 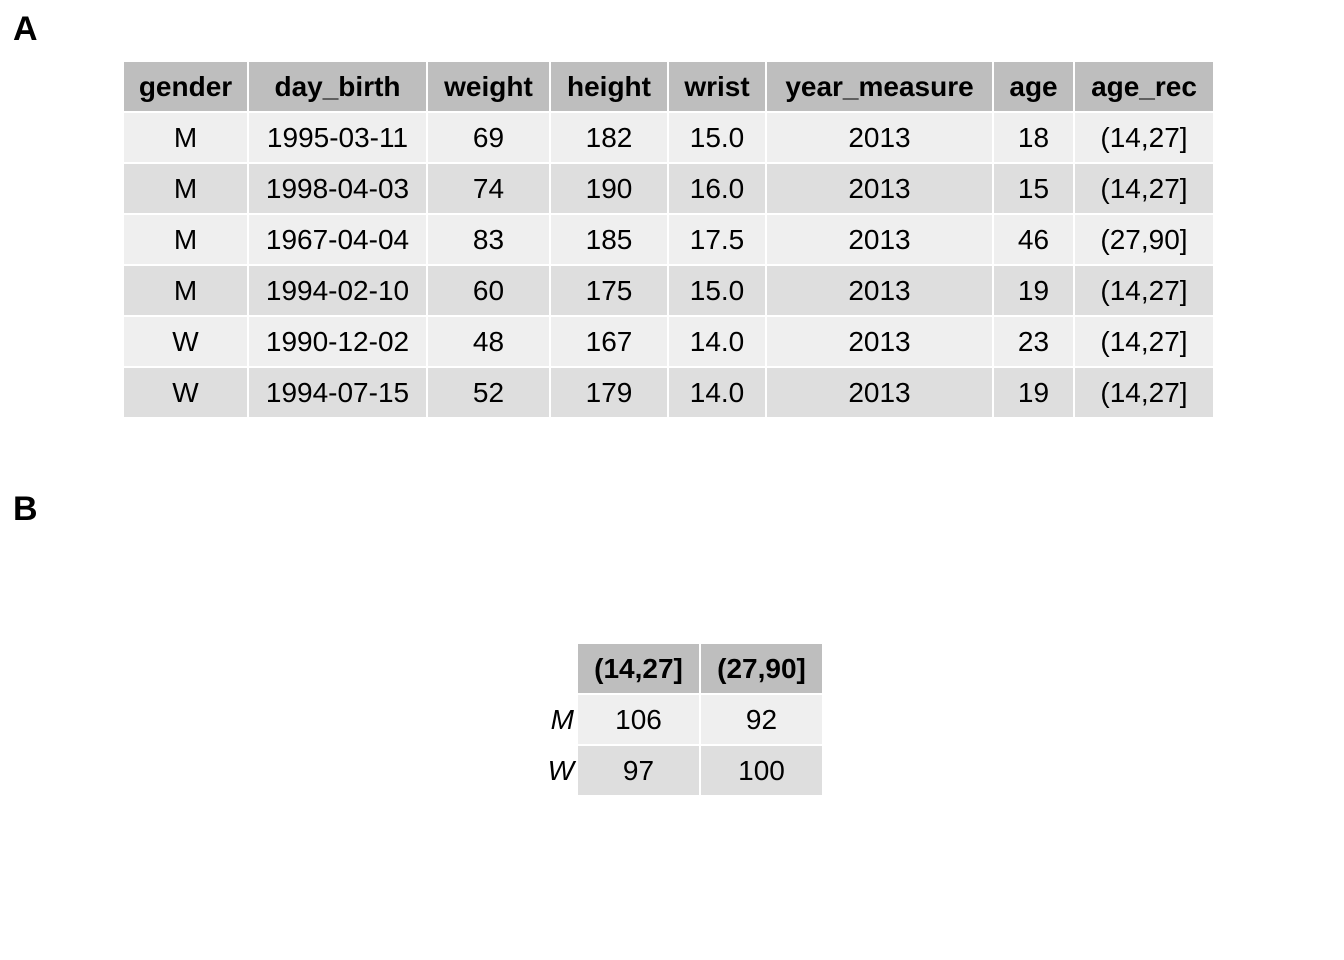 What do you see at coordinates (1033, 239) in the screenshot?
I see `table-cell: 46` at bounding box center [1033, 239].